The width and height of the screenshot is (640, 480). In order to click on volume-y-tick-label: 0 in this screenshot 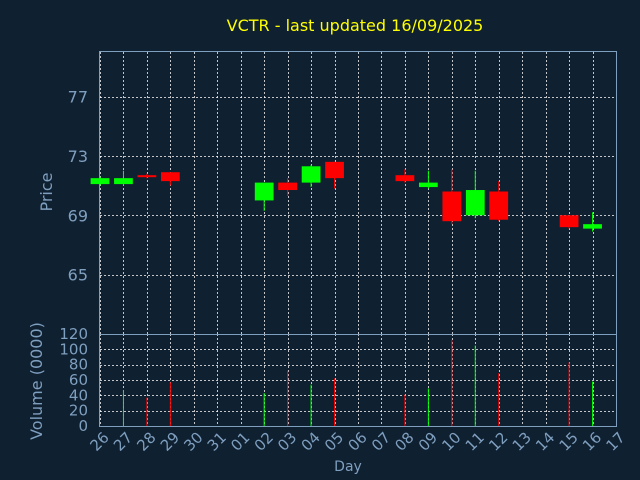, I will do `click(83, 426)`.